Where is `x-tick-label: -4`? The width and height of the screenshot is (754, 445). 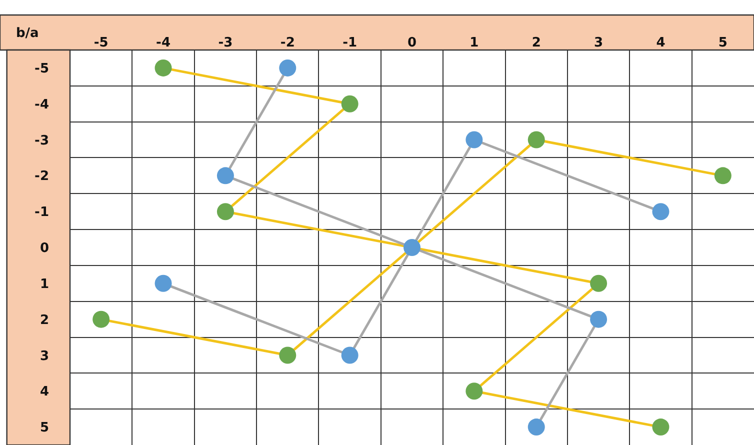 x-tick-label: -4 is located at coordinates (163, 42).